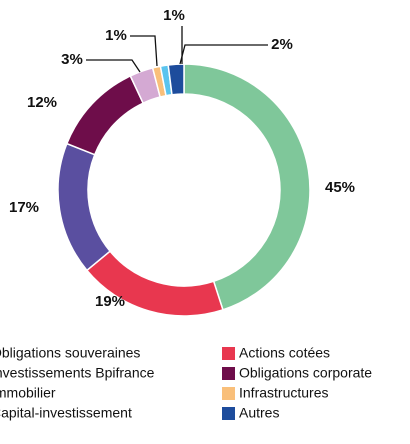 The height and width of the screenshot is (444, 410). I want to click on legend-label: Capital-investissement, so click(66, 413).